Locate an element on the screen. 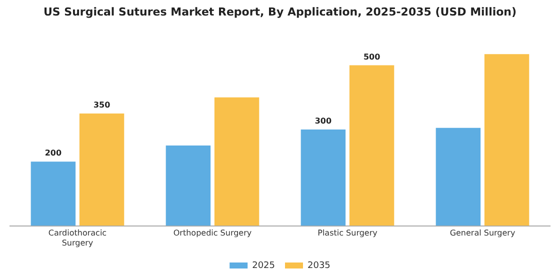  x-tick-label: Plastic Surgery is located at coordinates (348, 233).